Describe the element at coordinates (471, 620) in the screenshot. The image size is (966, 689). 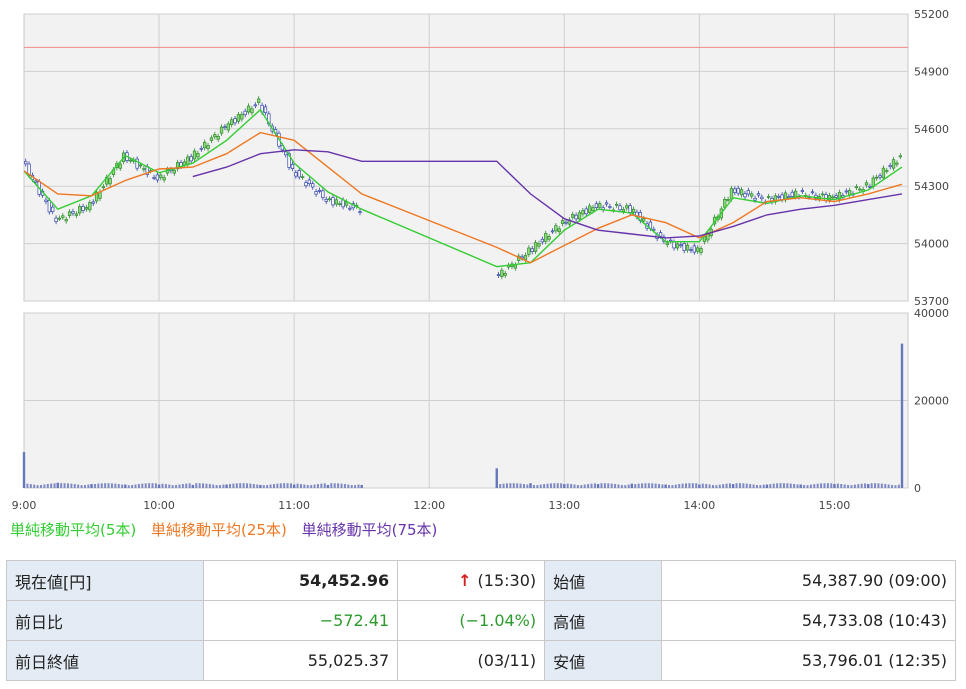
I see `change-pct: (−1.04%)` at that location.